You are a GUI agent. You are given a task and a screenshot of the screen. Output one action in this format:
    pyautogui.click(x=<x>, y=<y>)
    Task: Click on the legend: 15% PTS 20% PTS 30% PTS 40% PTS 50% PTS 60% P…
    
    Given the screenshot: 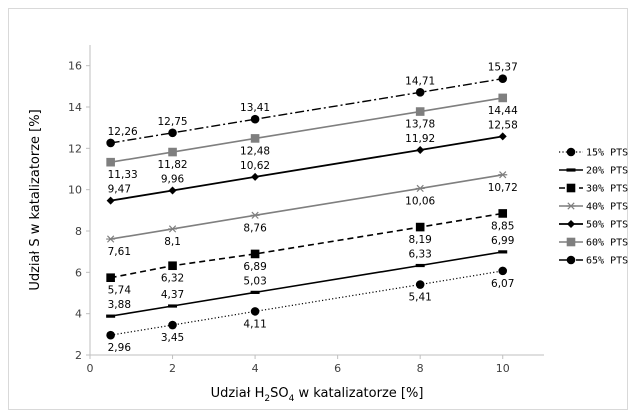 What is the action you would take?
    pyautogui.click(x=593, y=207)
    